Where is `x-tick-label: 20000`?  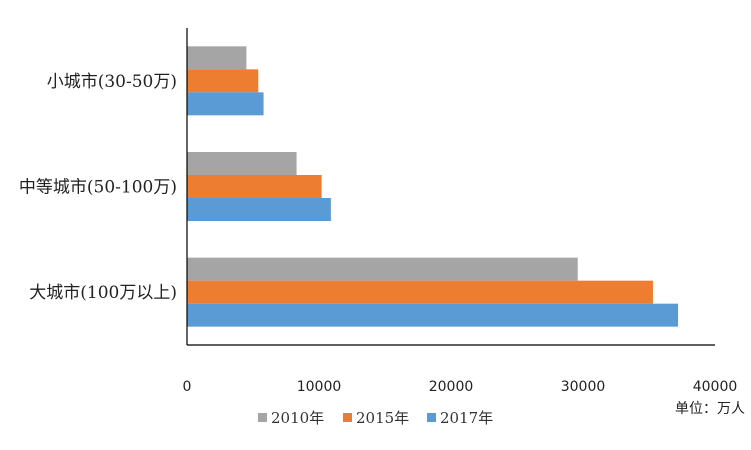
x-tick-label: 20000 is located at coordinates (451, 387).